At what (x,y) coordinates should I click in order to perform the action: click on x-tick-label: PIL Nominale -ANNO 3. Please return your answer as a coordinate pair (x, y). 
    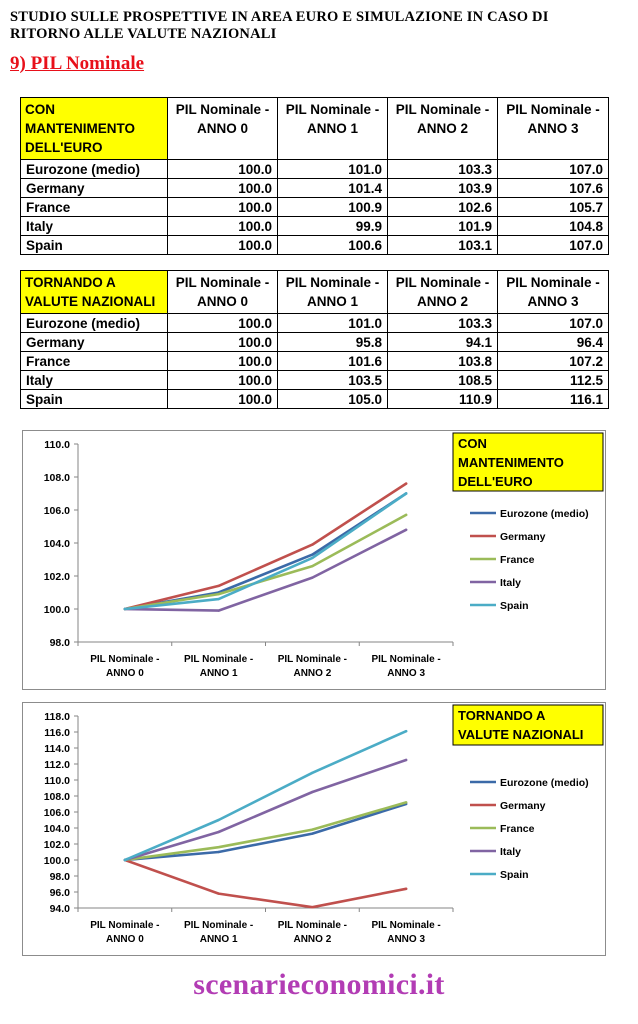
    Looking at the image, I should click on (405, 666).